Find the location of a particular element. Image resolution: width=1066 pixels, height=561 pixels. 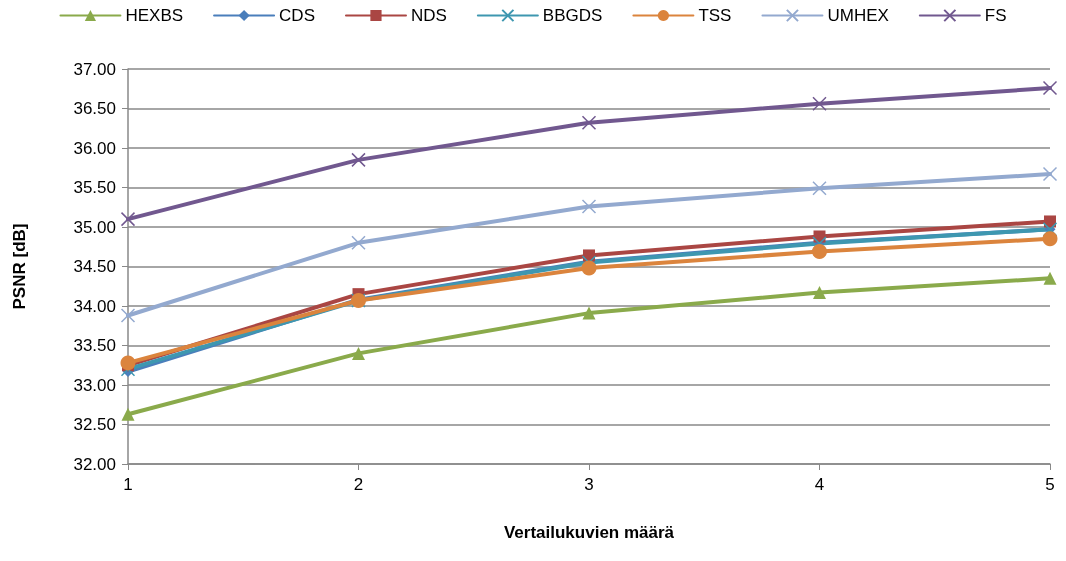

x-tick-label: 1 is located at coordinates (128, 484).